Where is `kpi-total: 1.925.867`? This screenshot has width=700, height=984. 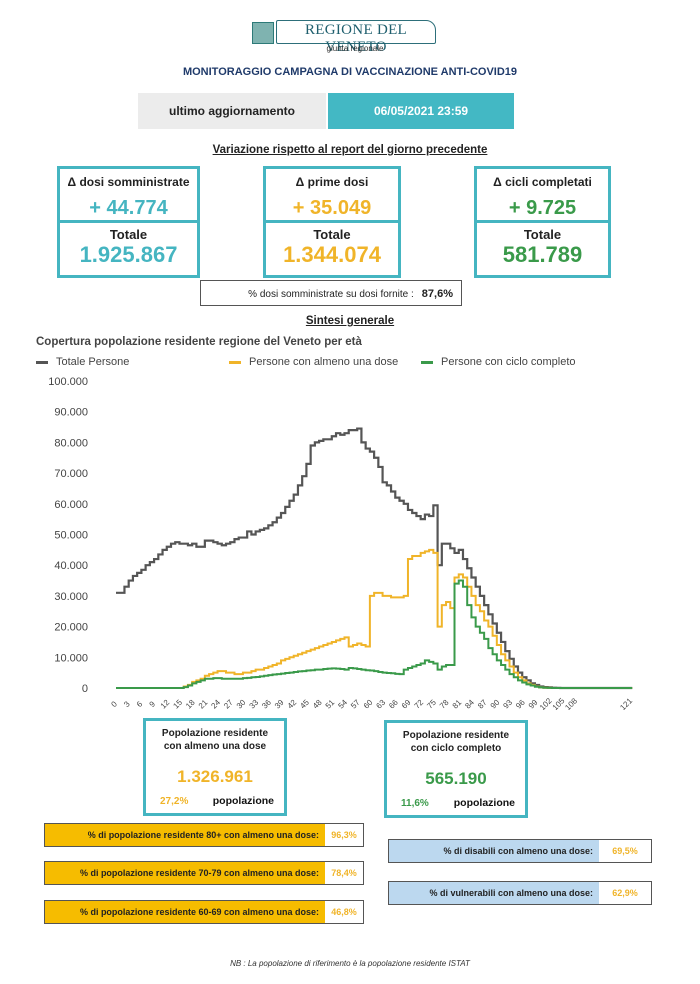 kpi-total: 1.925.867 is located at coordinates (128, 254).